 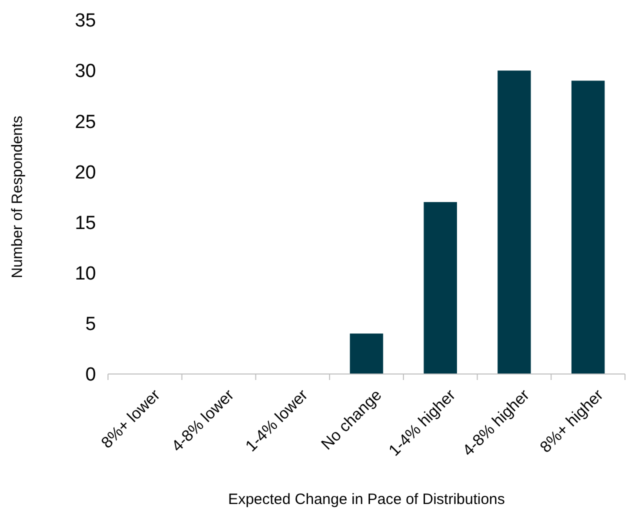 What do you see at coordinates (85, 274) in the screenshot?
I see `y-tick-label: 10` at bounding box center [85, 274].